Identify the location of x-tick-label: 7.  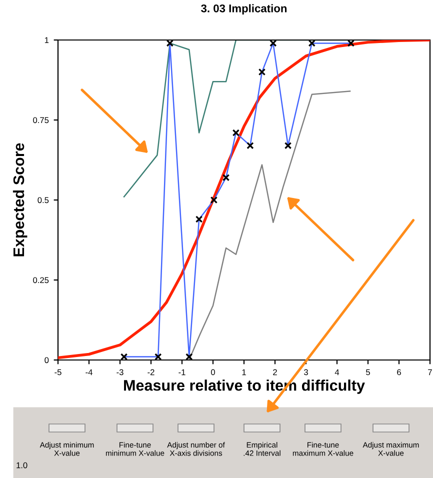
(430, 372).